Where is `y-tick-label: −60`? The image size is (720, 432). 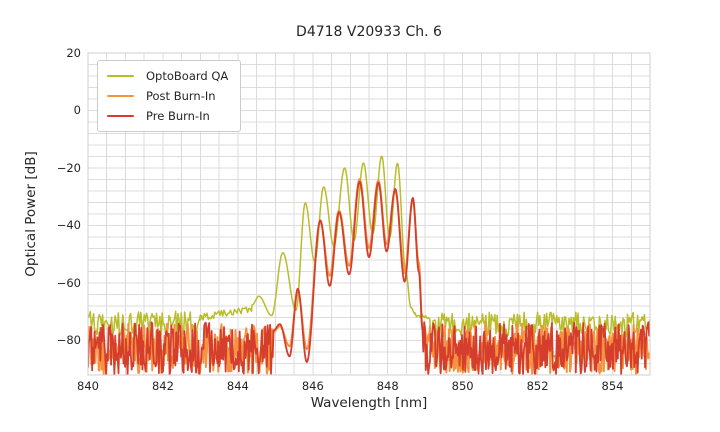 y-tick-label: −60 is located at coordinates (68, 282).